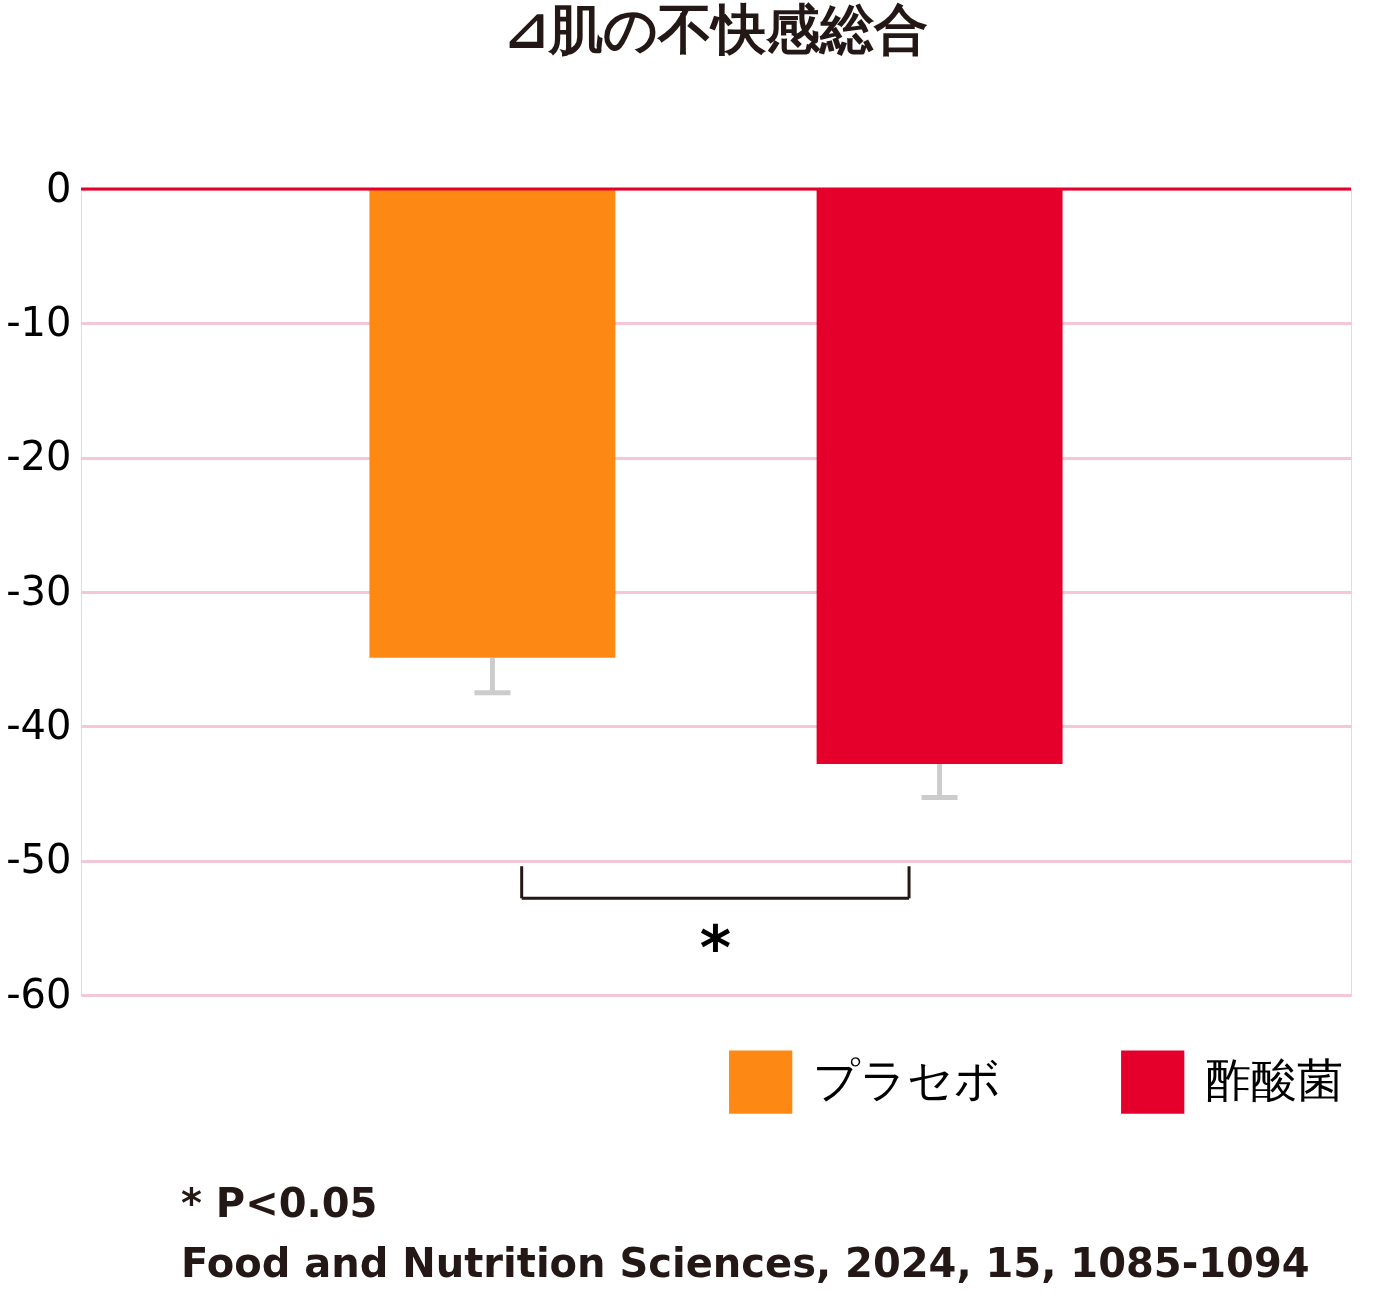 This screenshot has width=1400, height=1314. I want to click on y-tick-label: 0, so click(59, 187).